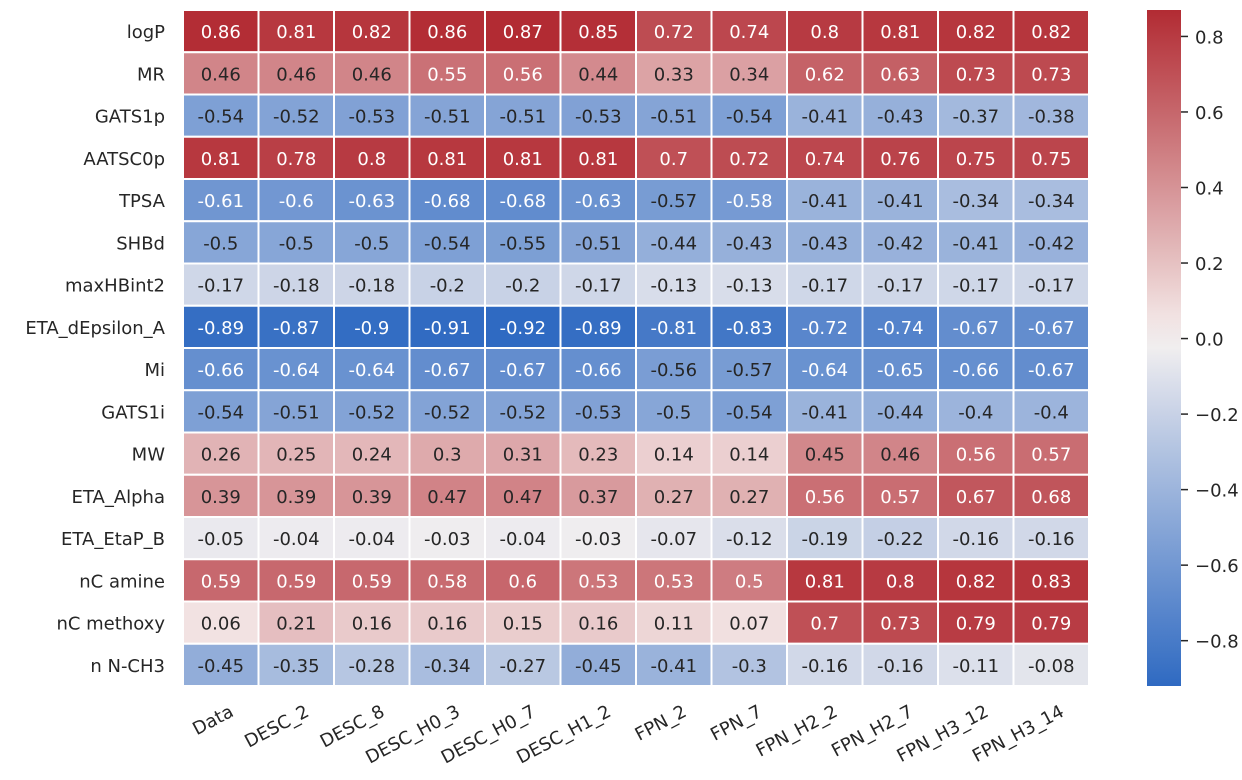  What do you see at coordinates (749, 286) in the screenshot?
I see `cell-value-label: -0.13` at bounding box center [749, 286].